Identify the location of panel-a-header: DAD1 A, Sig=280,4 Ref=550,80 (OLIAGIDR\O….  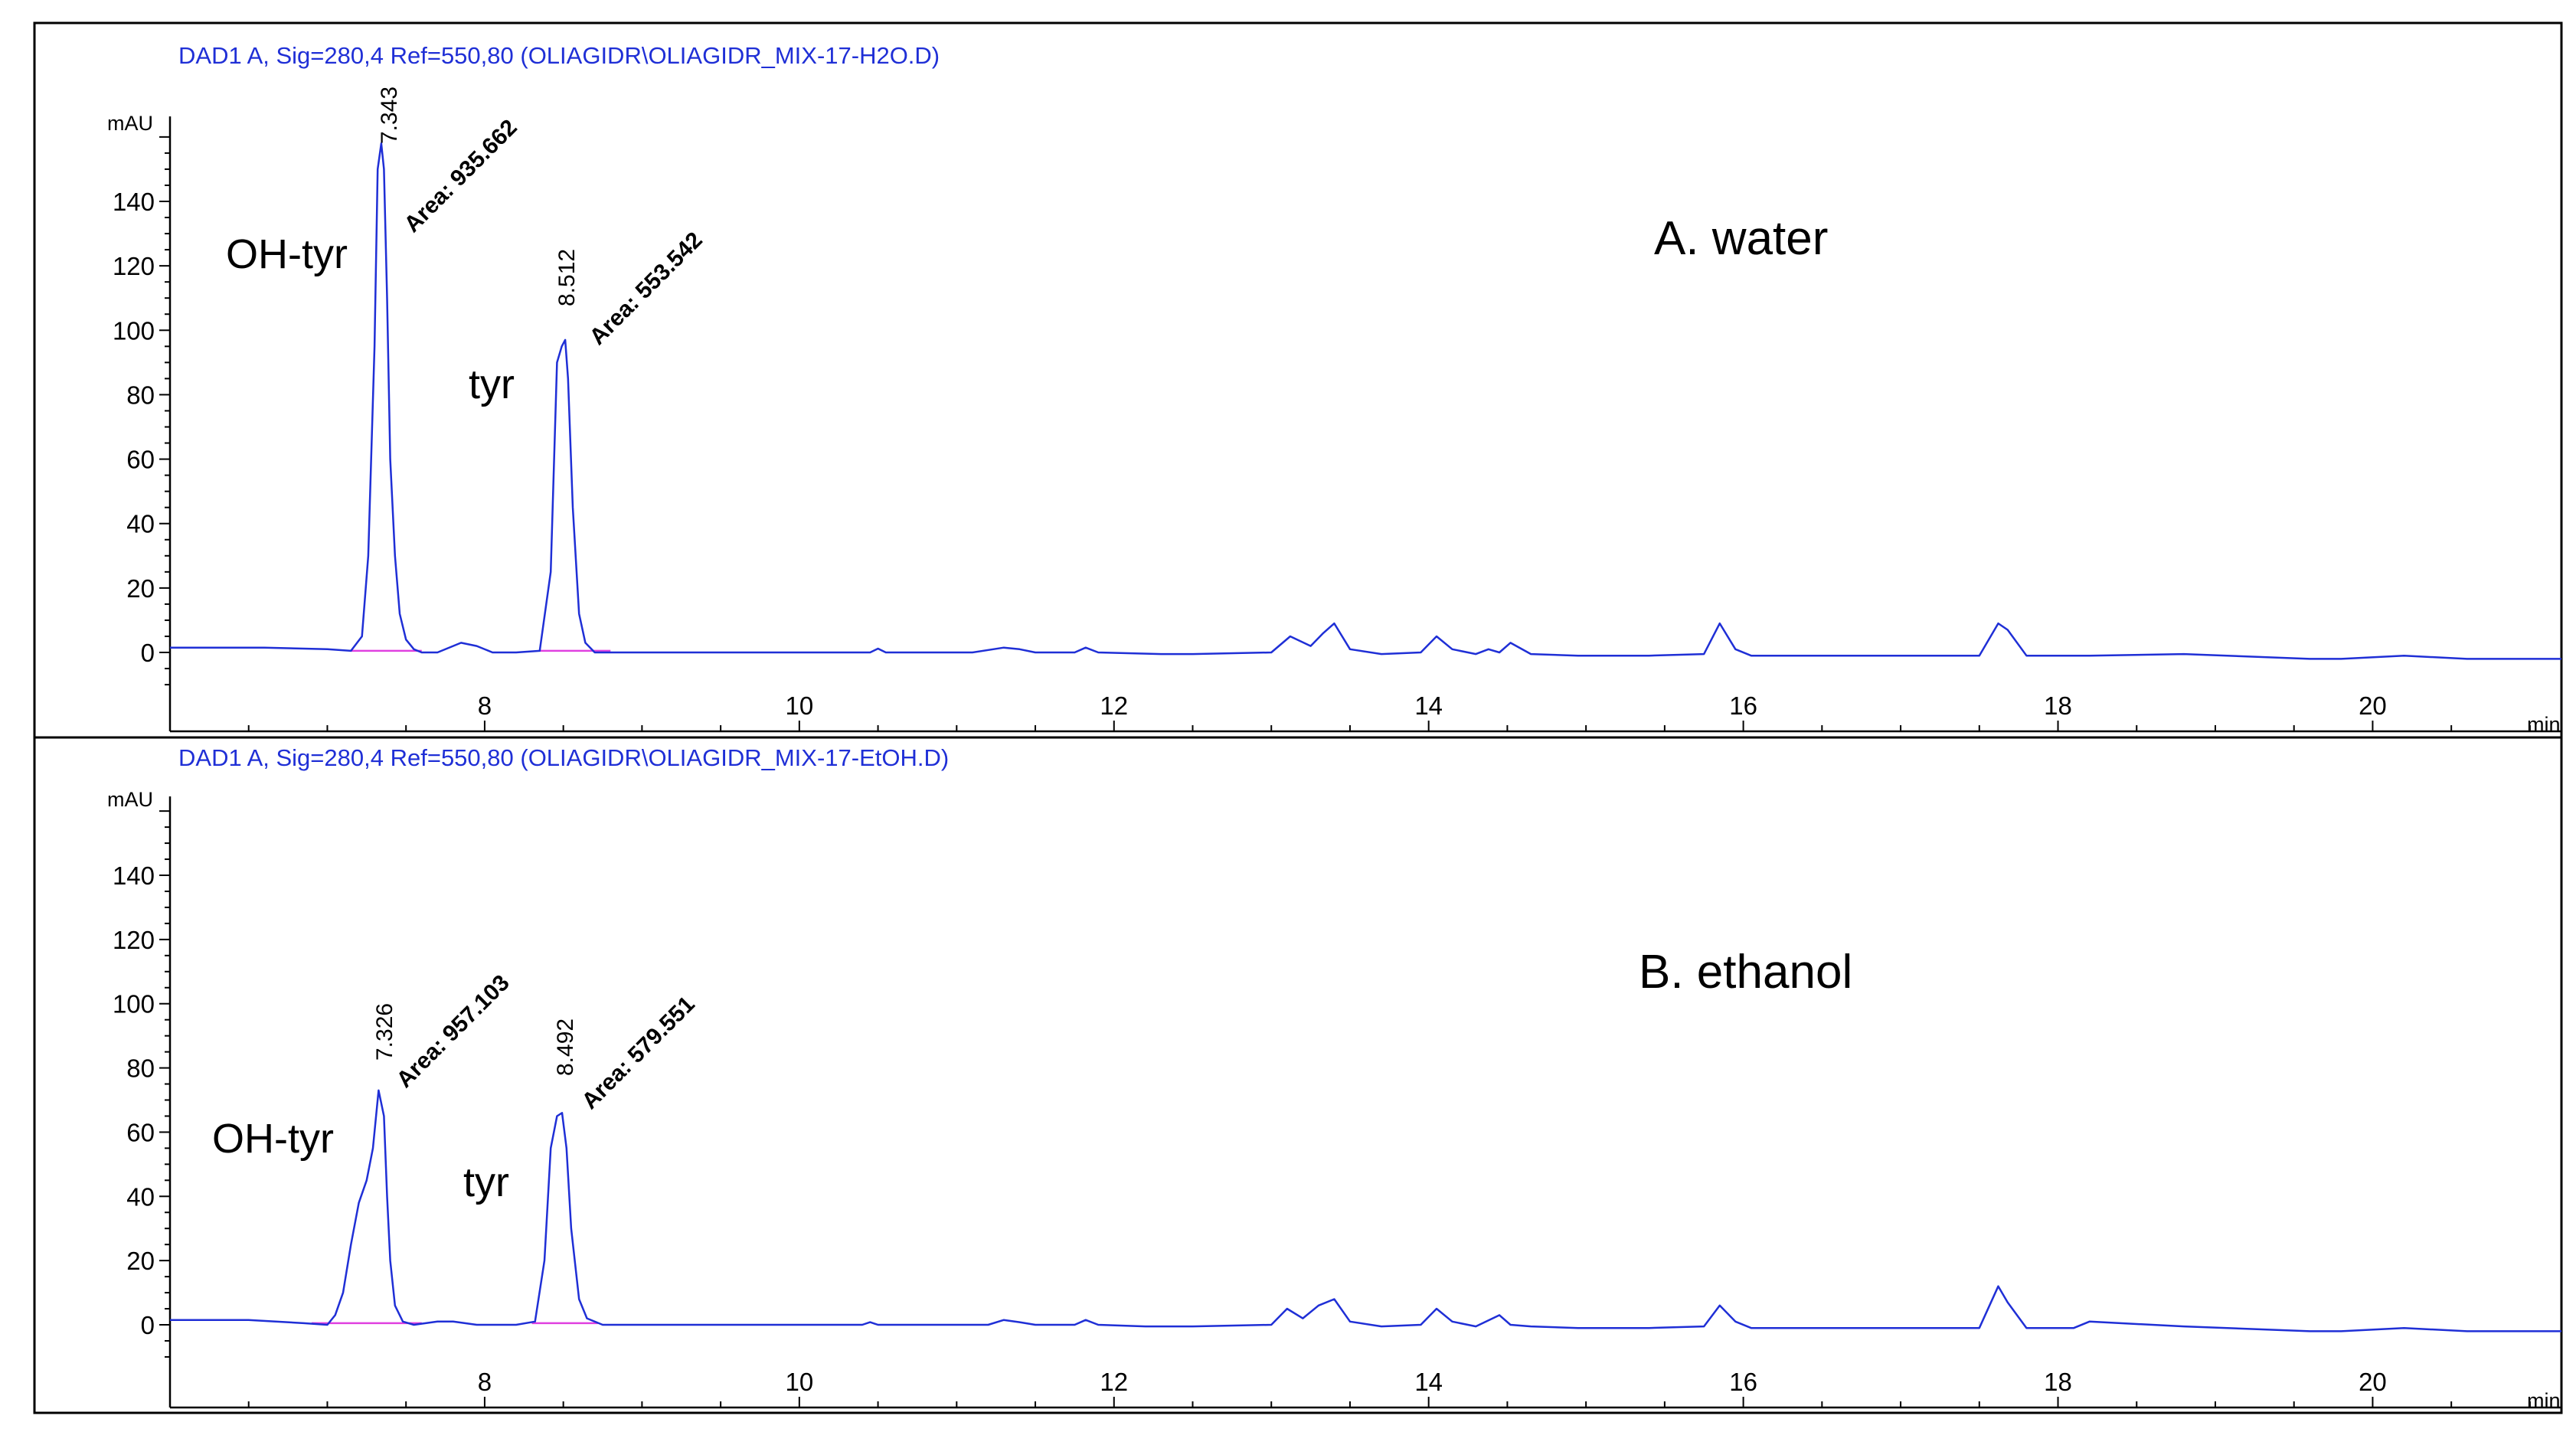
(559, 55).